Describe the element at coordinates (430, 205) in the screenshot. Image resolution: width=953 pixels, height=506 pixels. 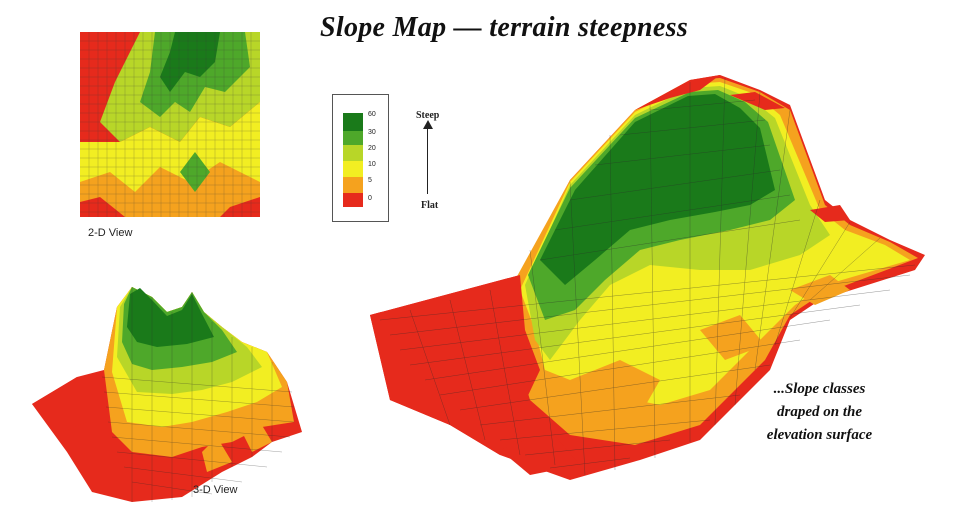
I see `legend-flat-label: Flat` at that location.